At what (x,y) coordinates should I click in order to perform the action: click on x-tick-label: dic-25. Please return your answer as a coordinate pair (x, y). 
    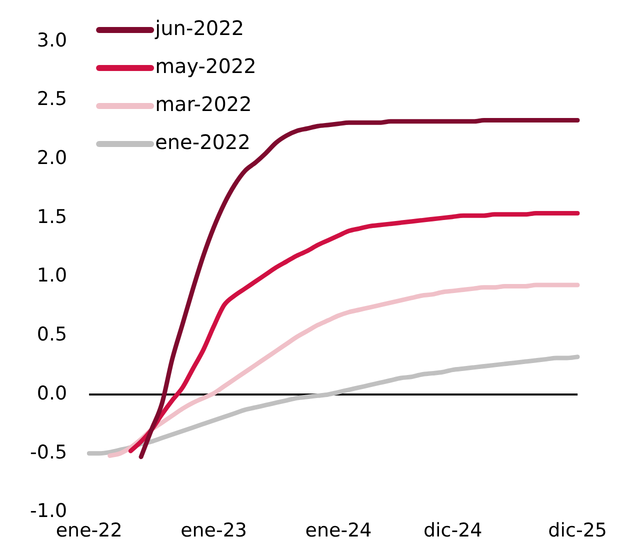
    Looking at the image, I should click on (578, 531).